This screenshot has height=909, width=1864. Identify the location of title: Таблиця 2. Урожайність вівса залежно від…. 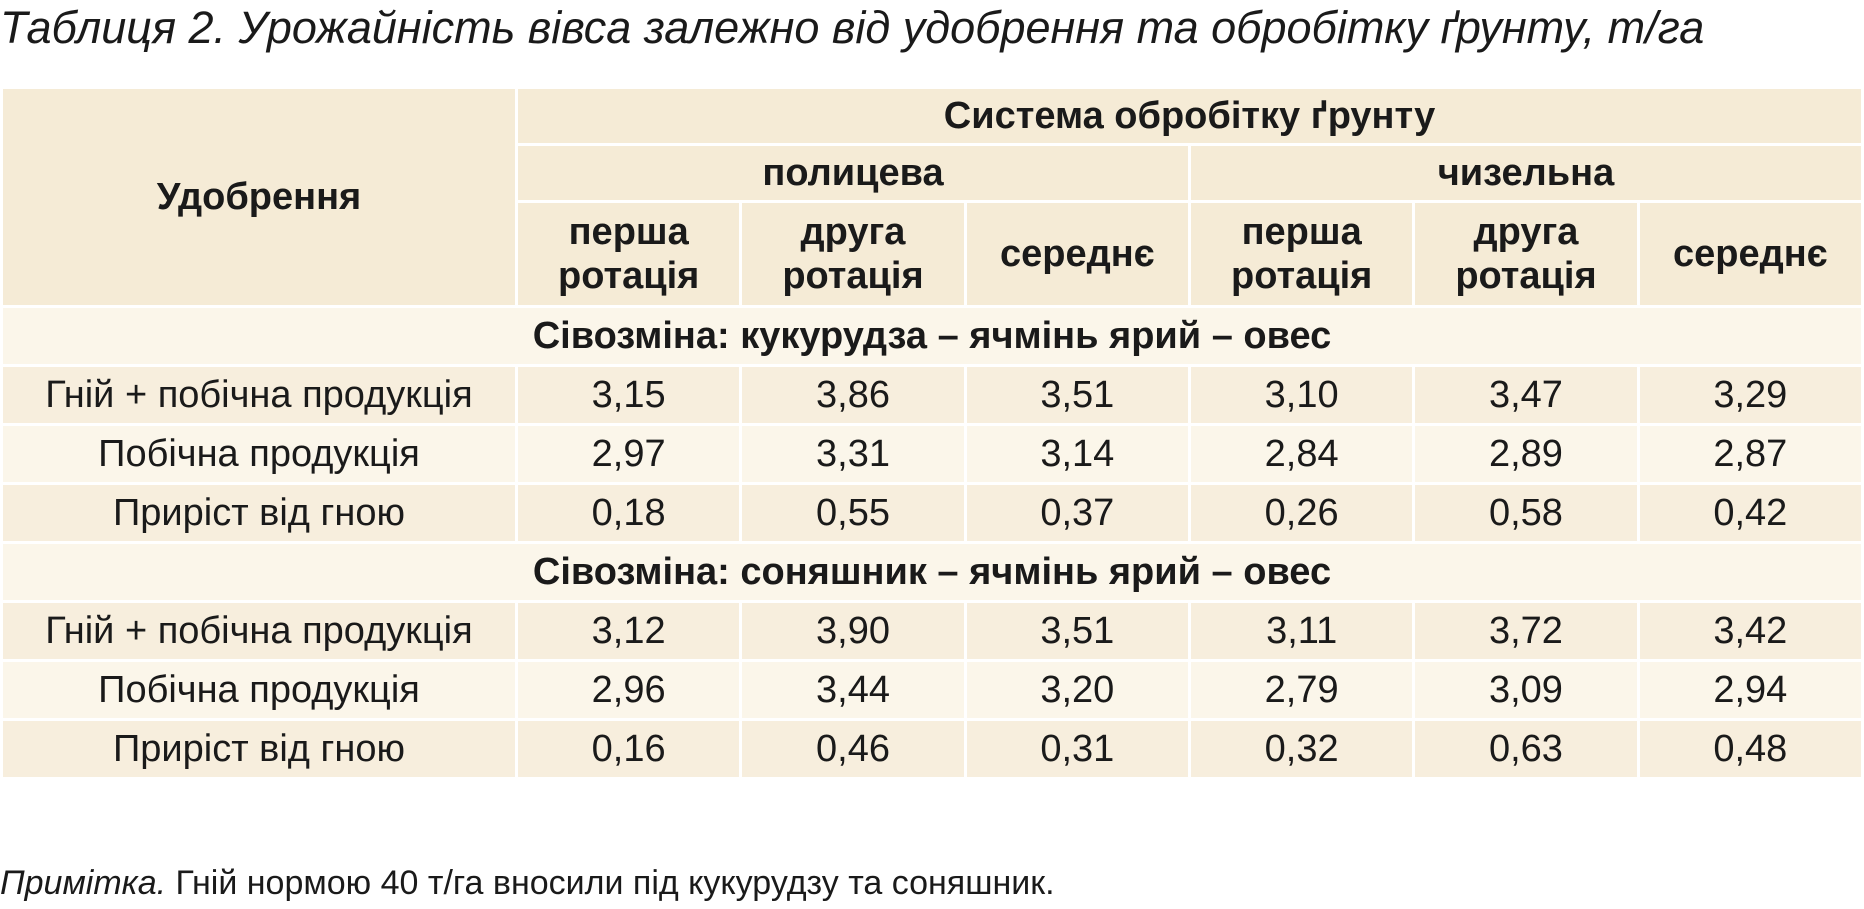
(852, 27).